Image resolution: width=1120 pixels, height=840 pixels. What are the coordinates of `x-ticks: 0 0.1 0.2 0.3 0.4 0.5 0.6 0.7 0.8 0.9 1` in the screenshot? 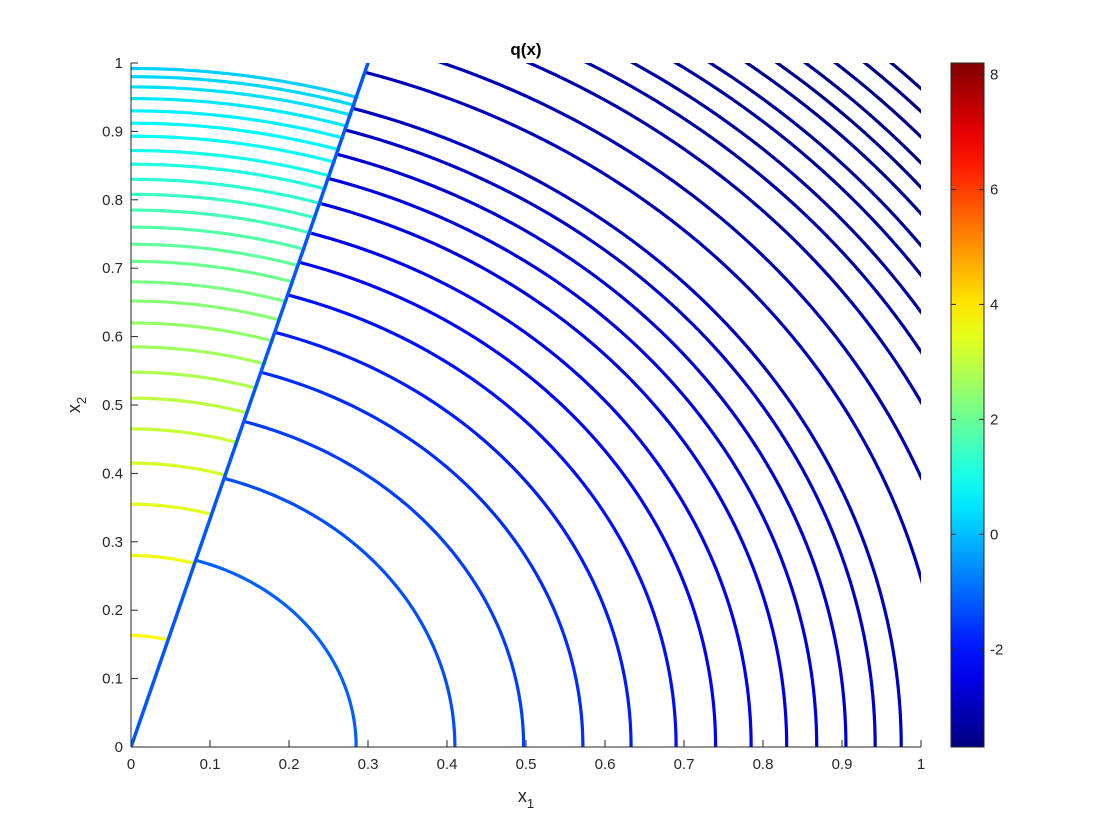 It's located at (526, 756).